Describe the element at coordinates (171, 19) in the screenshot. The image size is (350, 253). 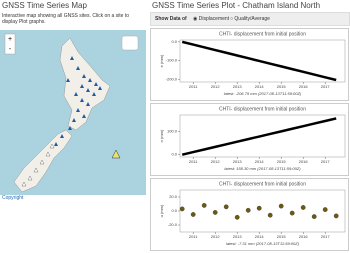
I see `show-data-label: Show Data of` at that location.